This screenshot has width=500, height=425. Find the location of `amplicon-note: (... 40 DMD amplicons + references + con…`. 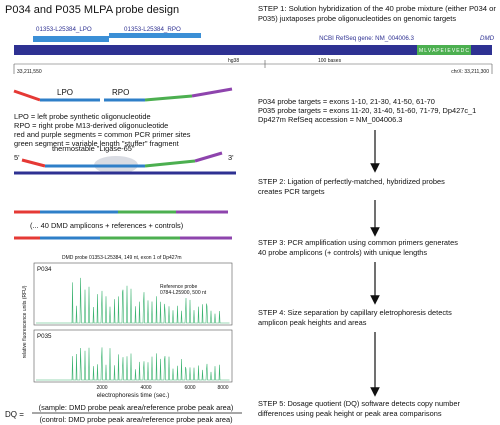

amplicon-note: (... 40 DMD amplicons + references + con… is located at coordinates (106, 225).